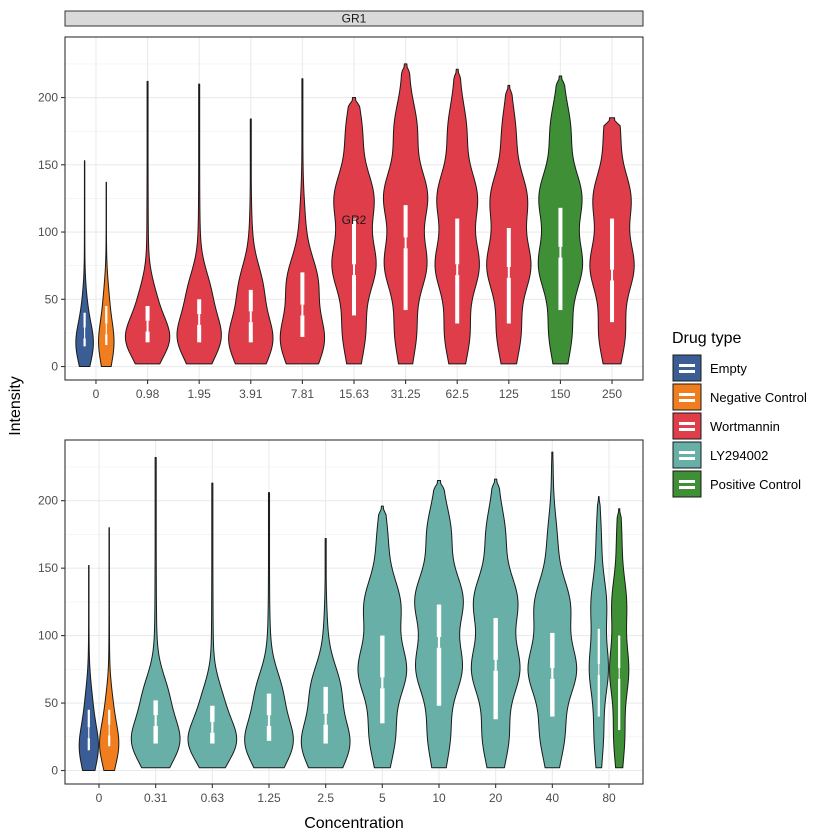  I want to click on x-tick-label: 0.31, so click(156, 798).